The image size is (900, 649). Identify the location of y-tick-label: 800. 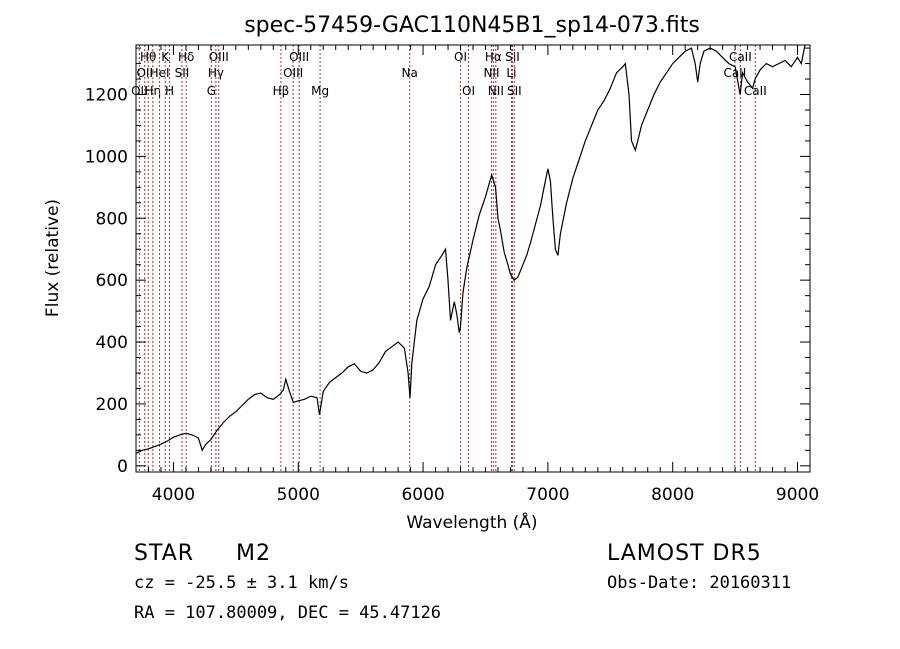
(112, 219).